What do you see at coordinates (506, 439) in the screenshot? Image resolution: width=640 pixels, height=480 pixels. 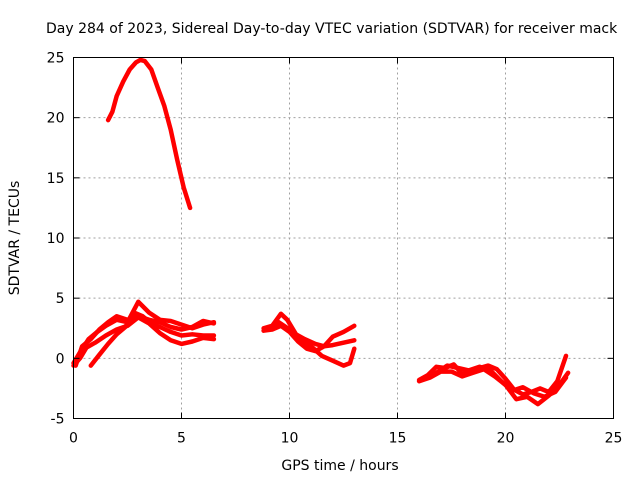 I see `x-tick-label: 20` at bounding box center [506, 439].